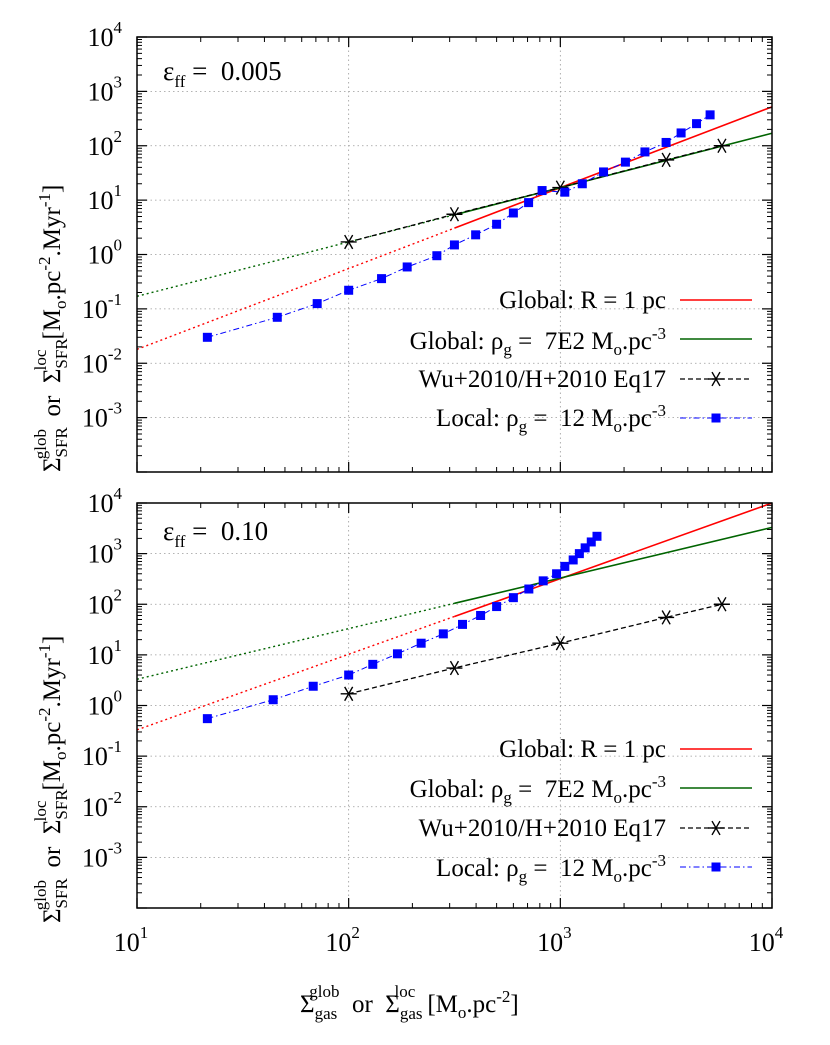 This screenshot has width=830, height=1045. What do you see at coordinates (551, 418) in the screenshot?
I see `legend-entry-local-rho-12: Local: ρg = 12 Mo.pc-3` at bounding box center [551, 418].